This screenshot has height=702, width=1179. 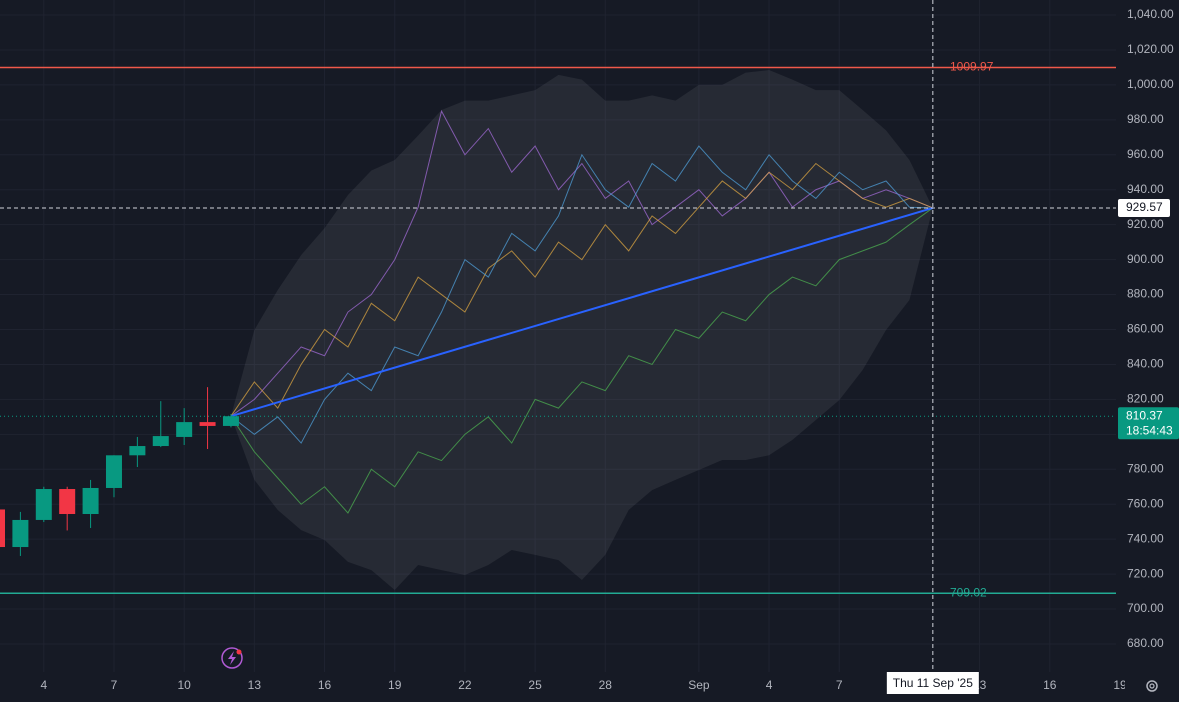 I want to click on countdown-label: 18:54:43, so click(x=1149, y=430).